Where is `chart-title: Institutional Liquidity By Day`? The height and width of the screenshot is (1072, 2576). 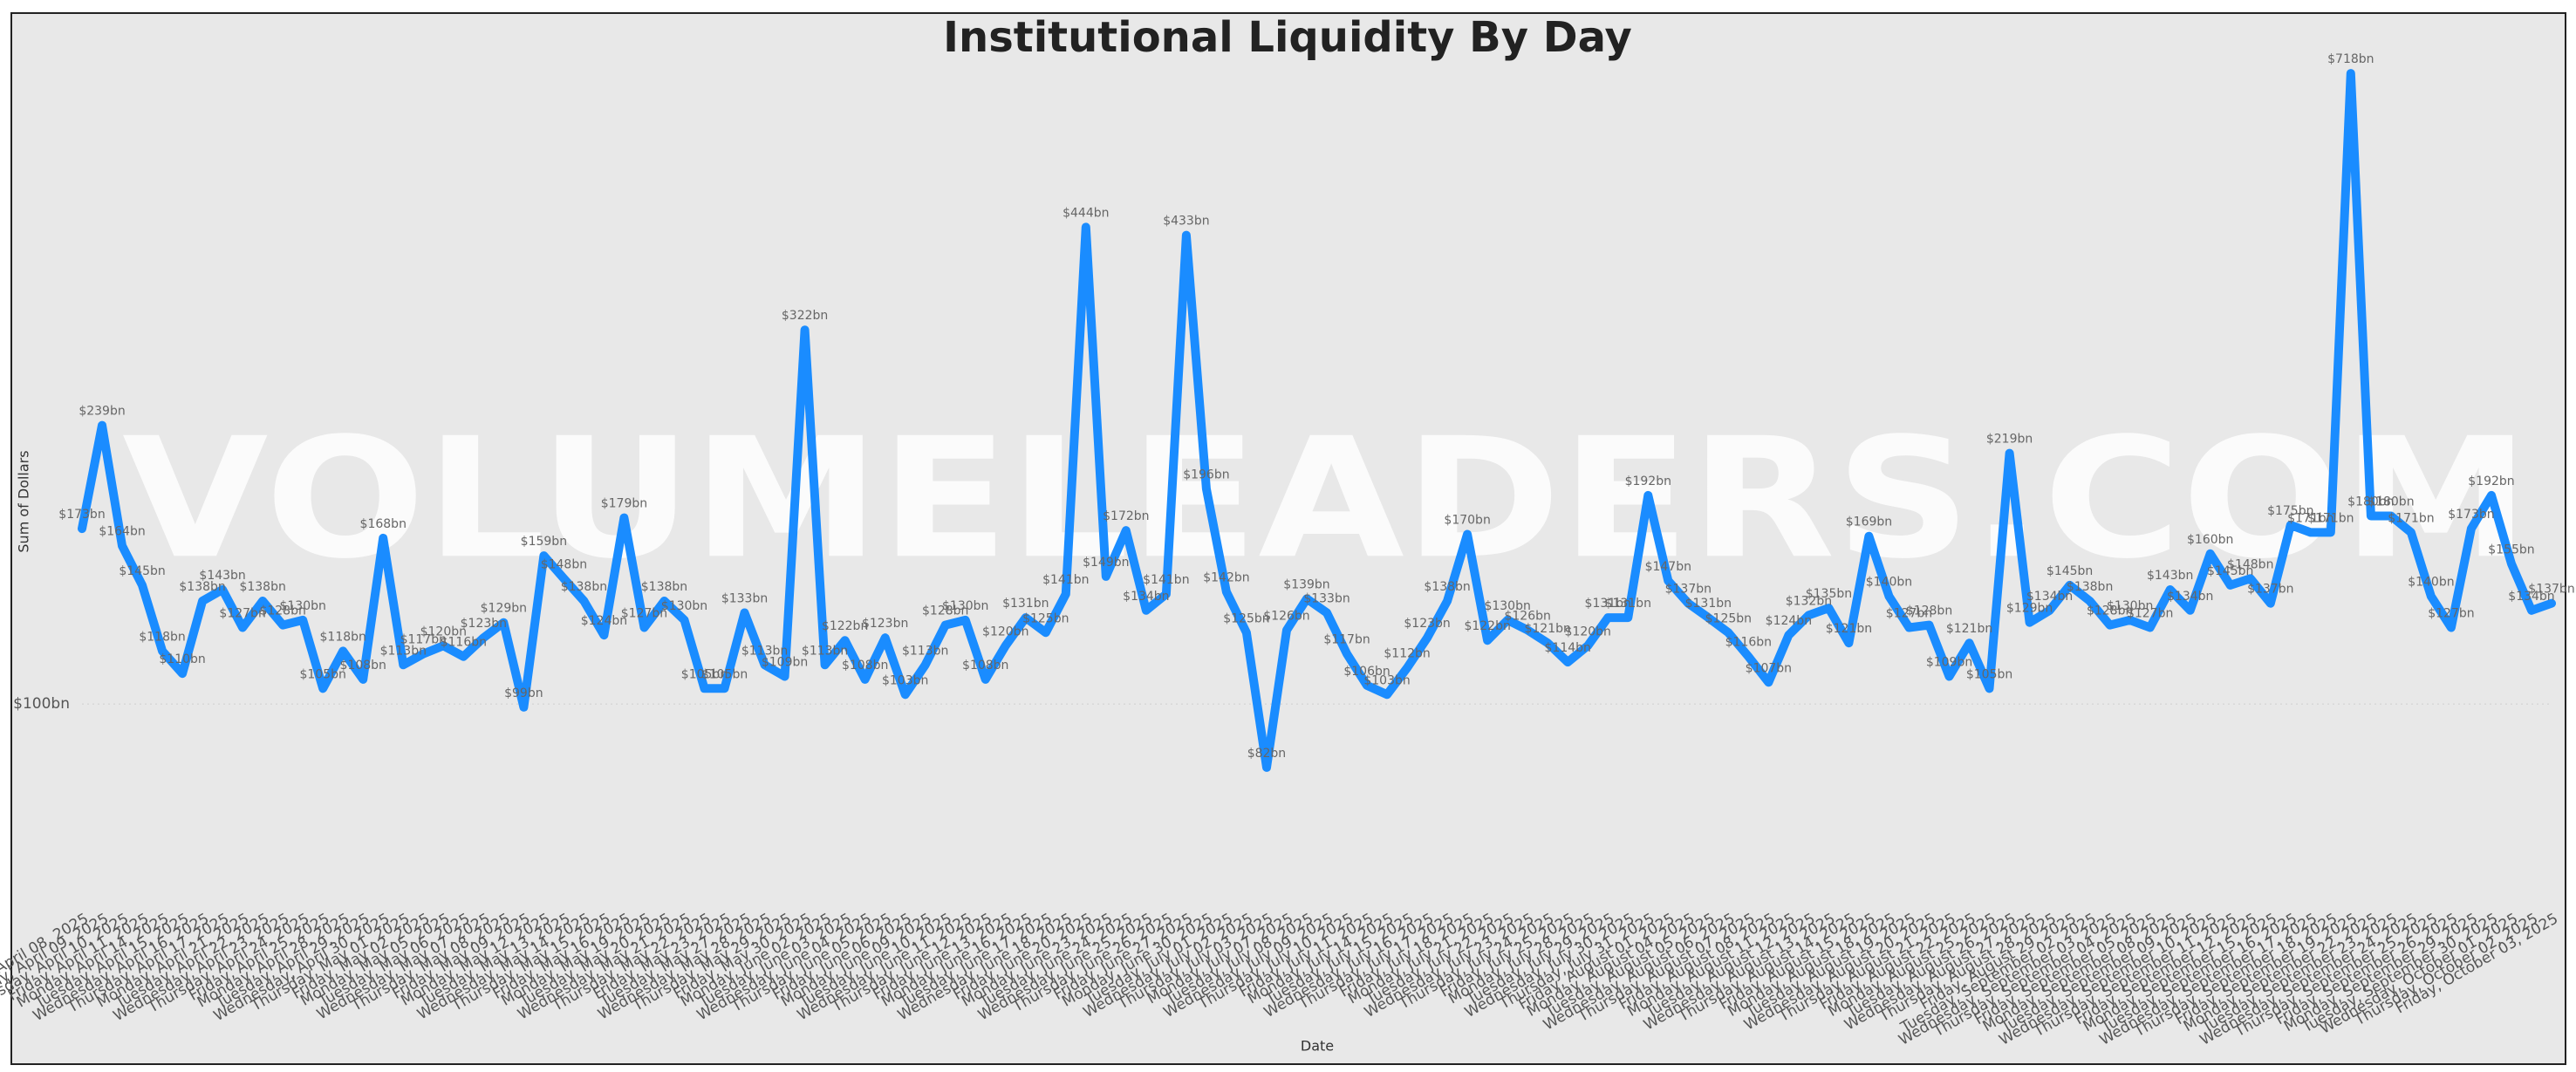 chart-title: Institutional Liquidity By Day is located at coordinates (1287, 37).